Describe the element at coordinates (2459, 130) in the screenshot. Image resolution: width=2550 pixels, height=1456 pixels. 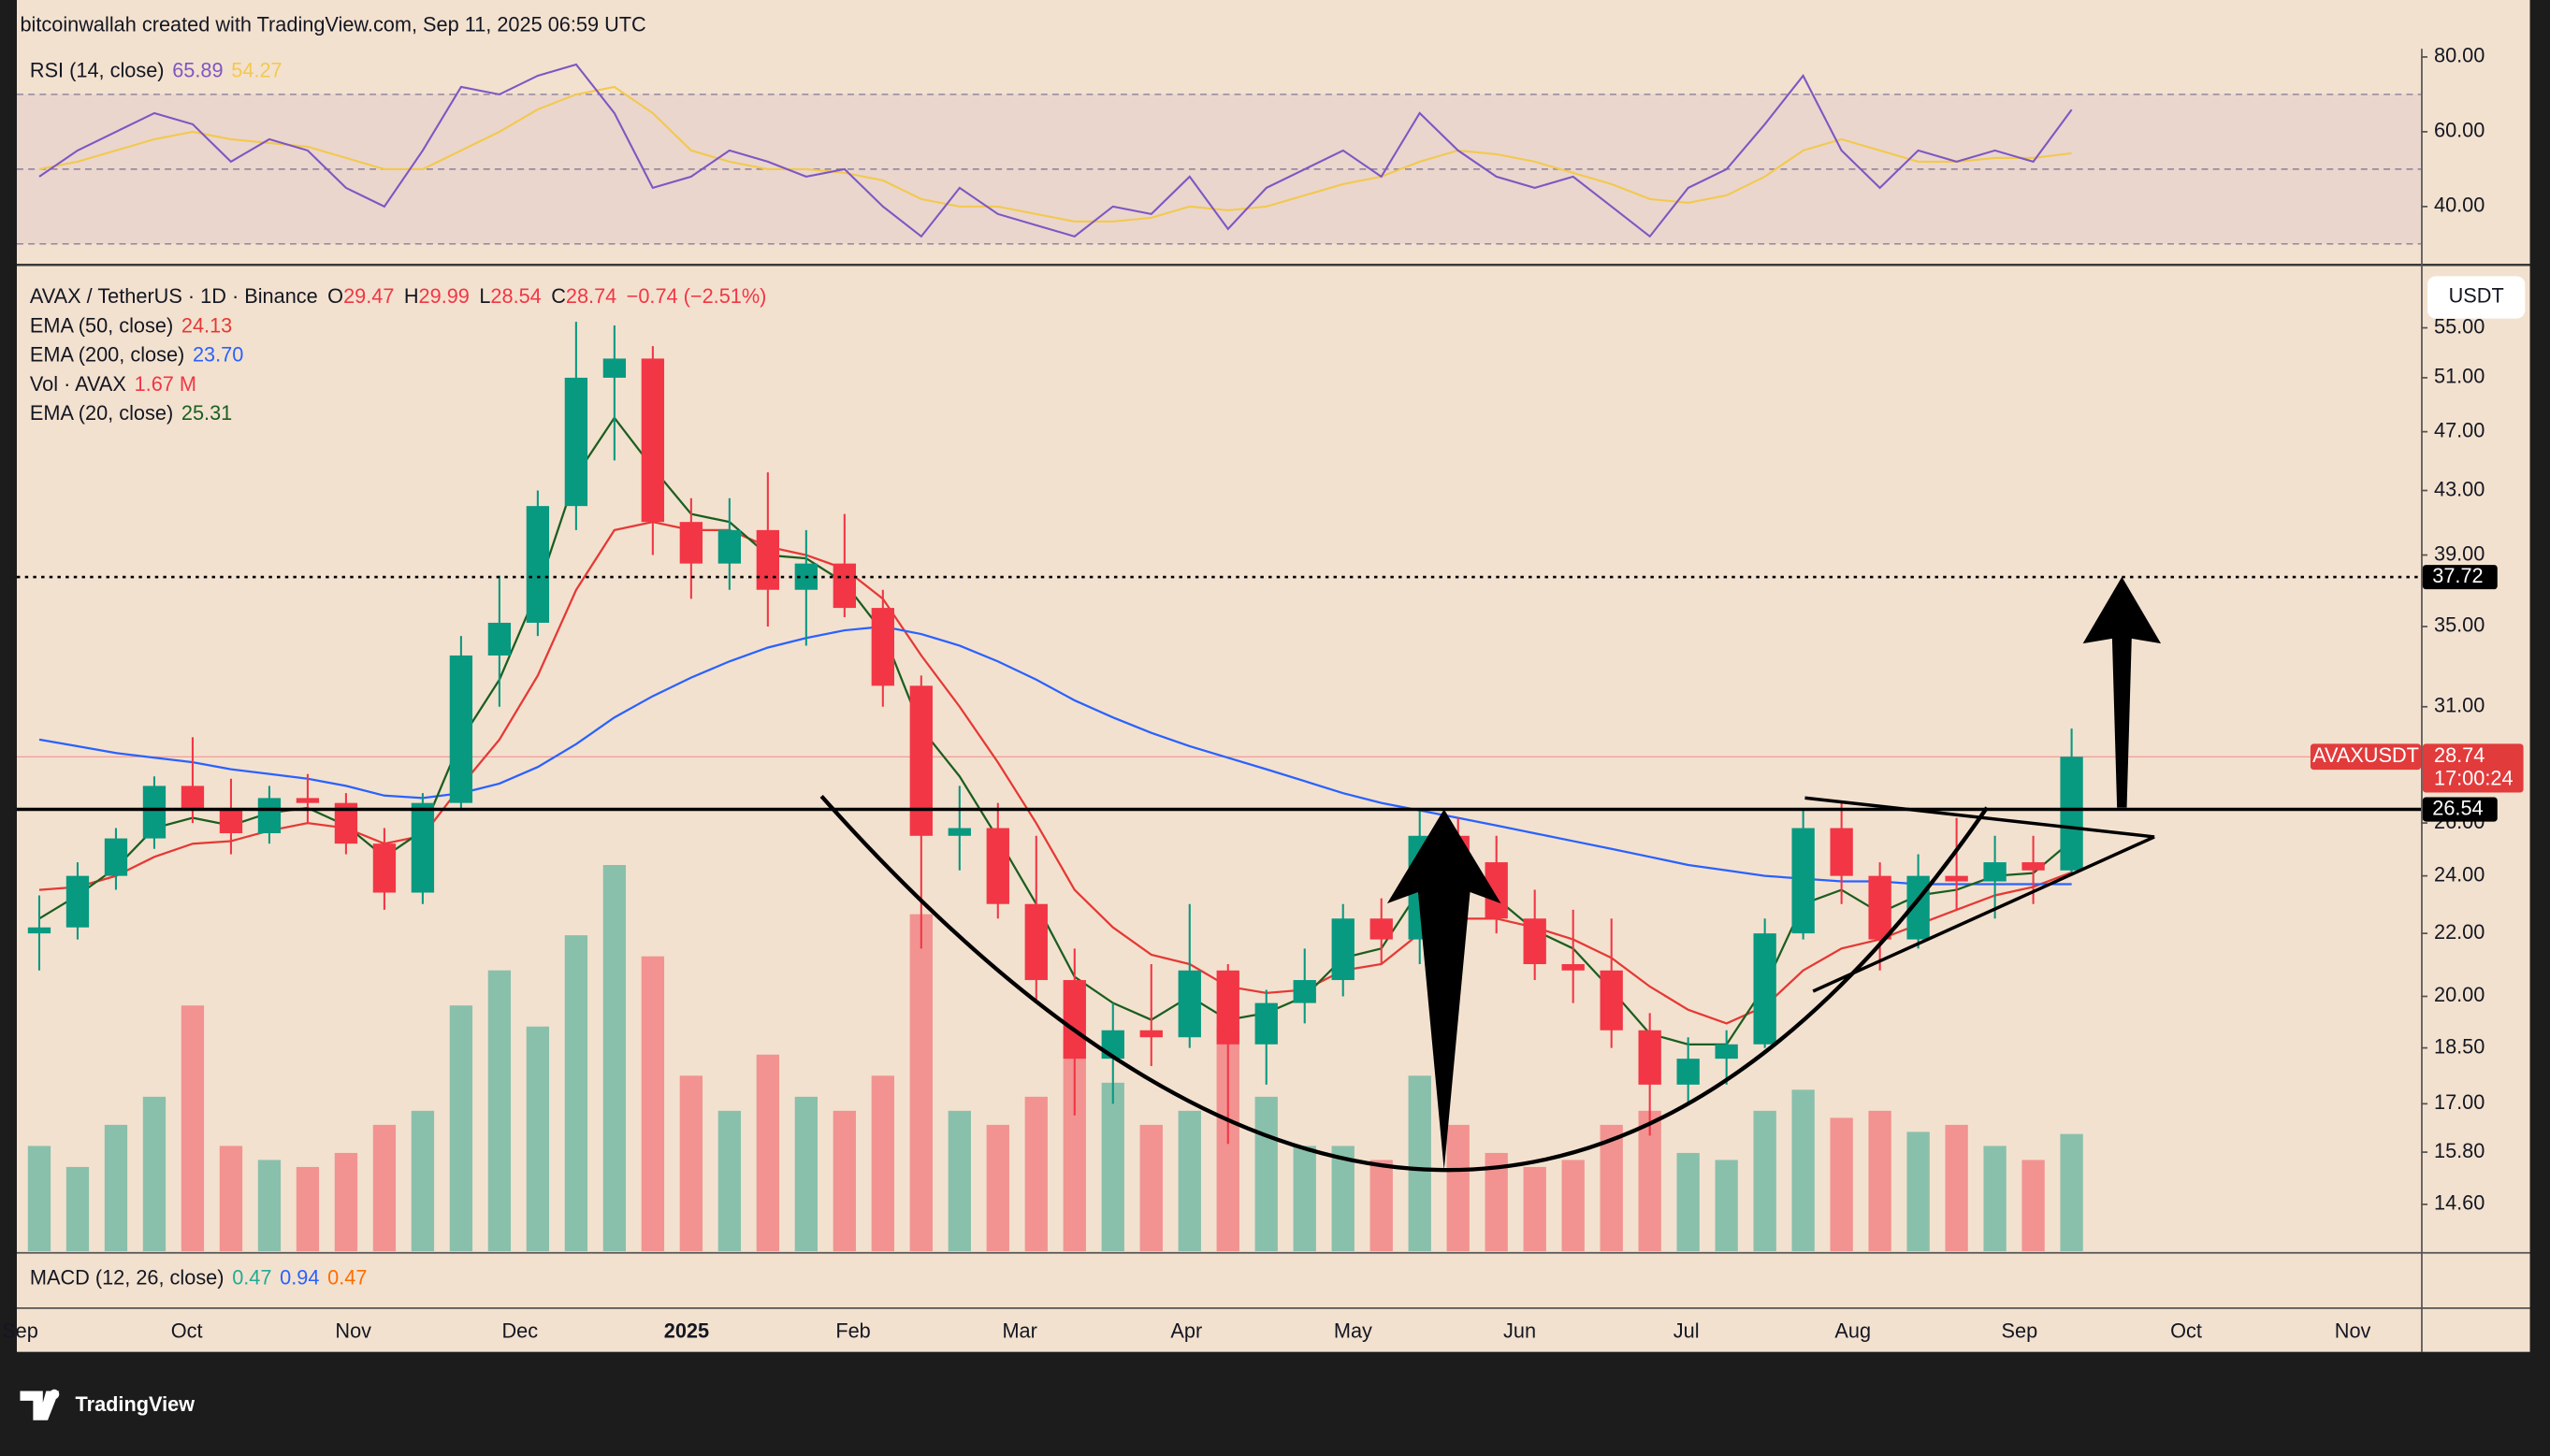
I see `y-tick-label: 60.00` at that location.